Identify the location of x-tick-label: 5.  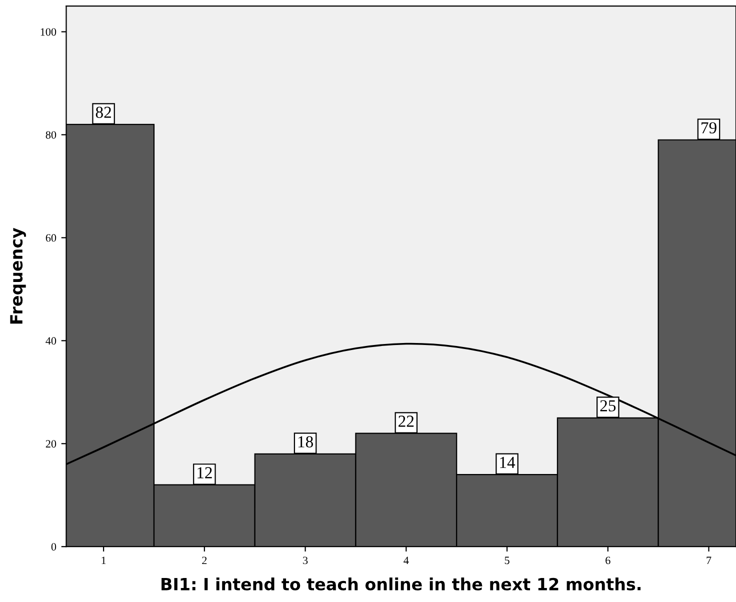
(507, 560).